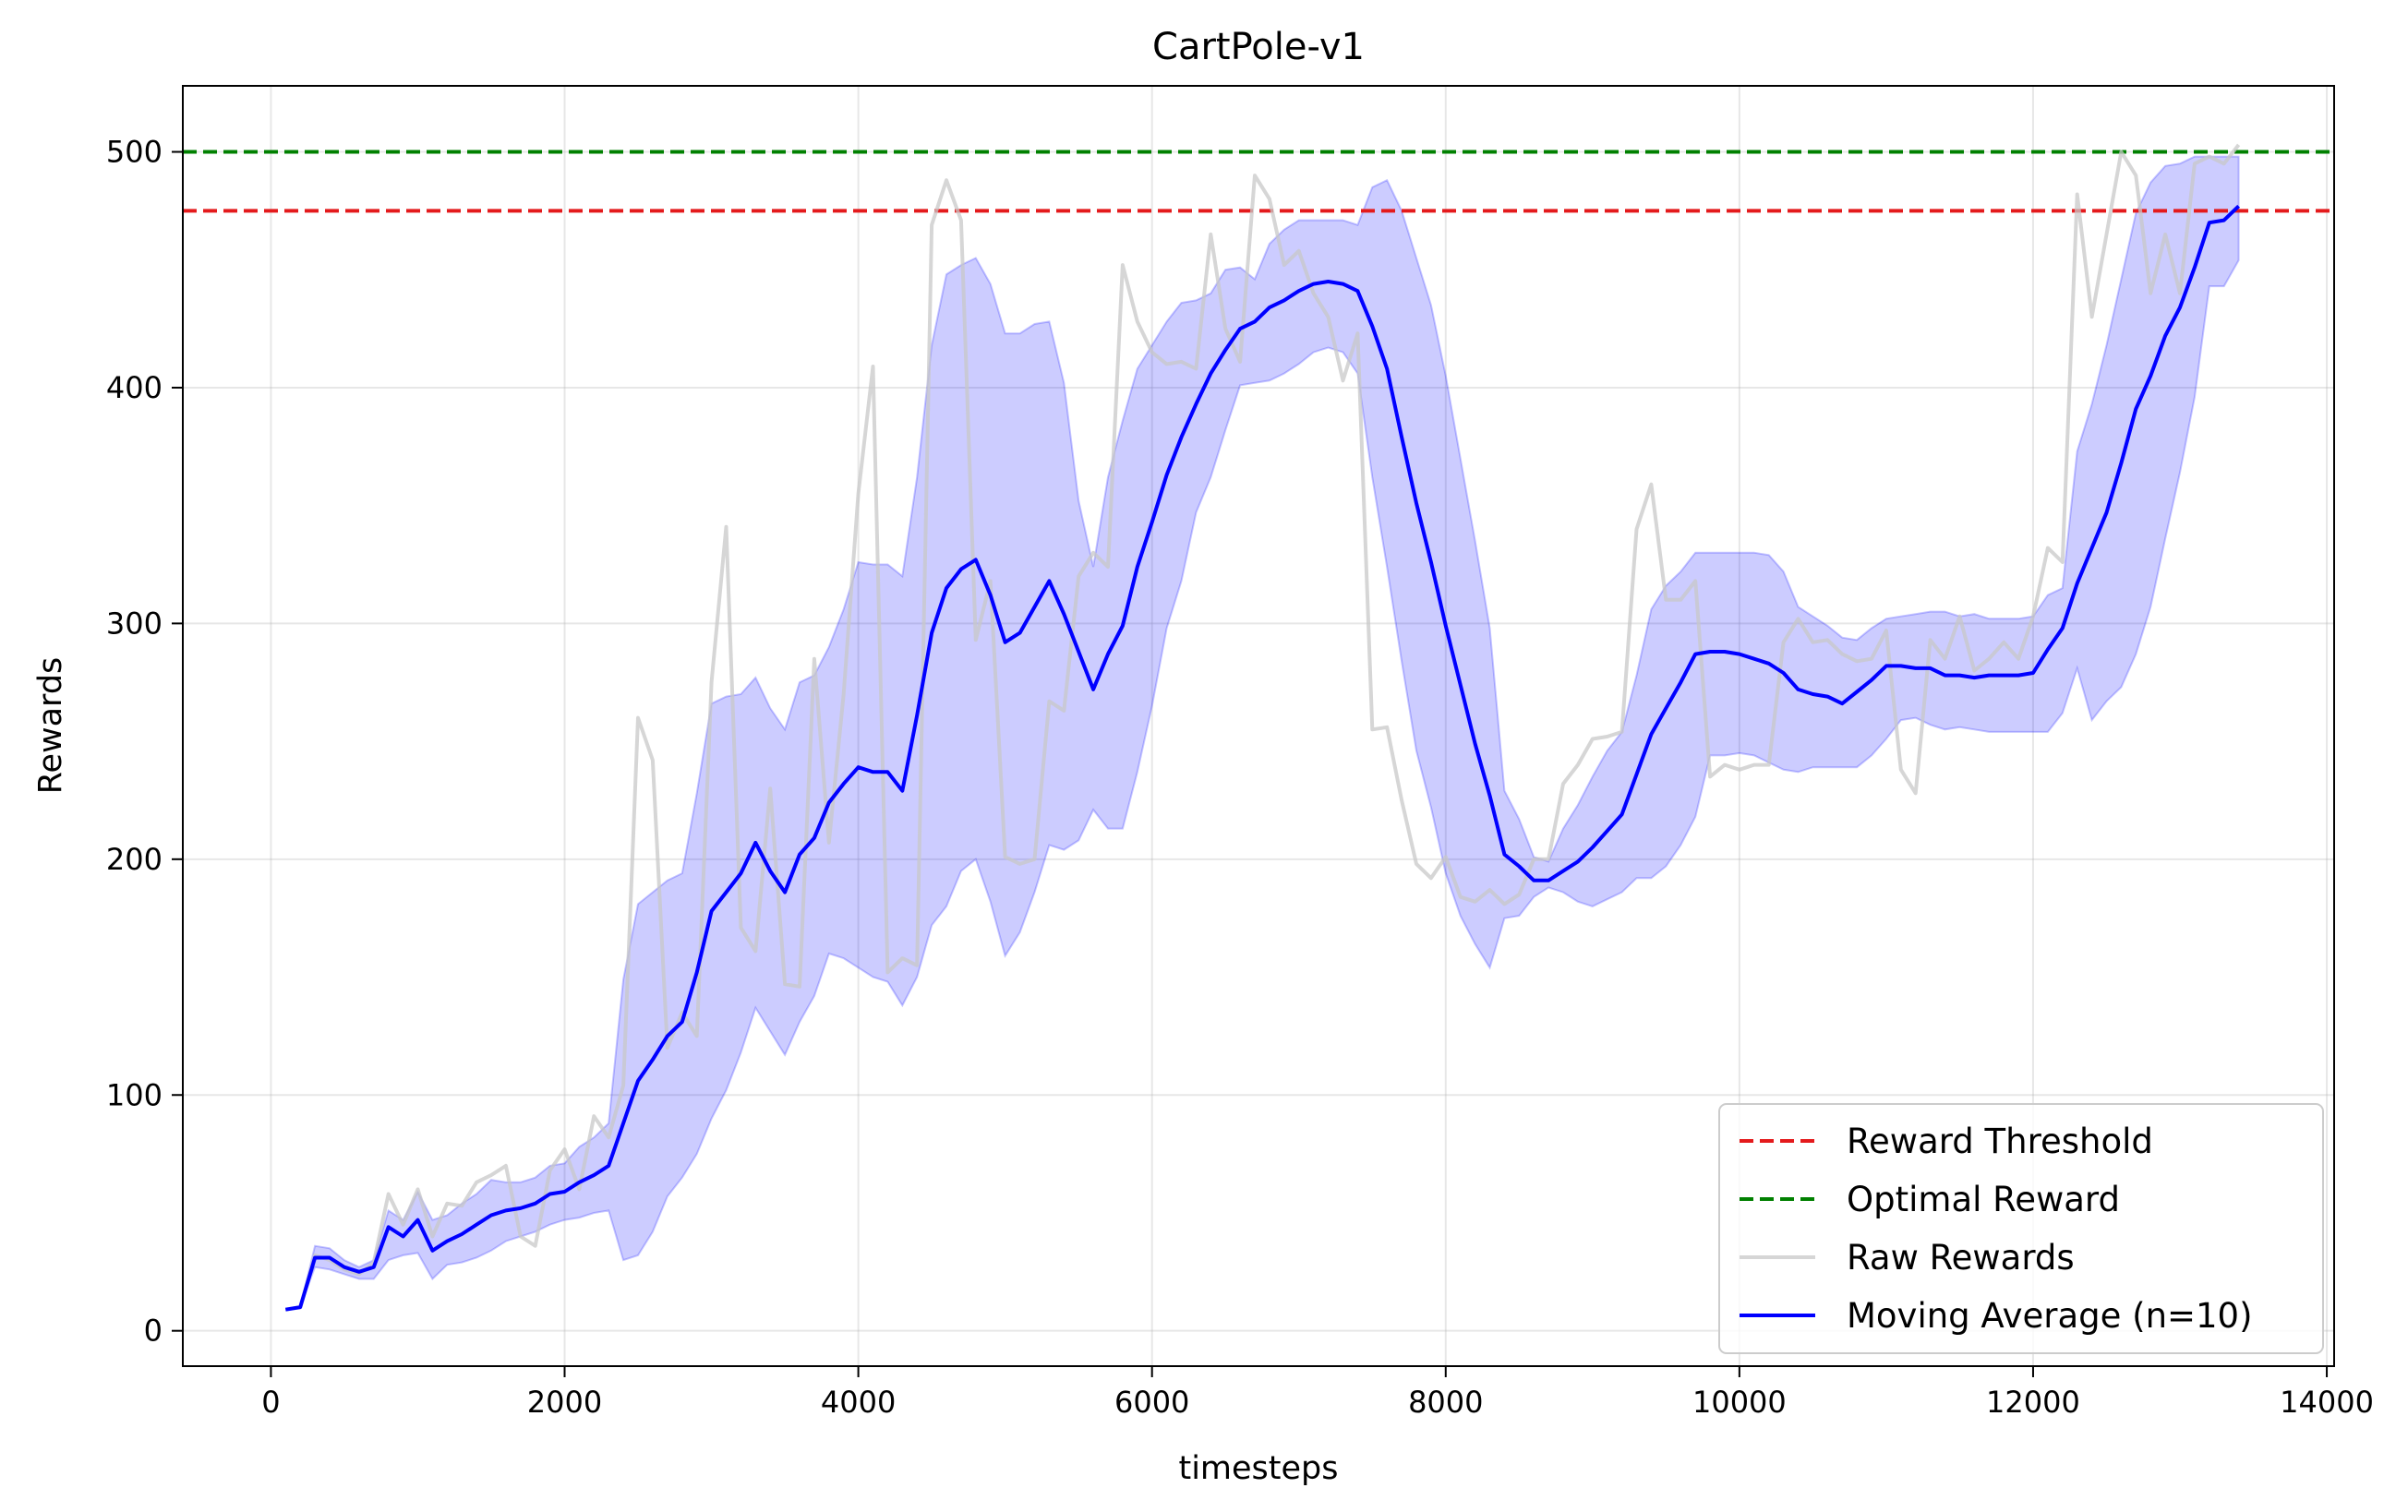 The image size is (2408, 1512). I want to click on x-tick-label: 12000, so click(2033, 1402).